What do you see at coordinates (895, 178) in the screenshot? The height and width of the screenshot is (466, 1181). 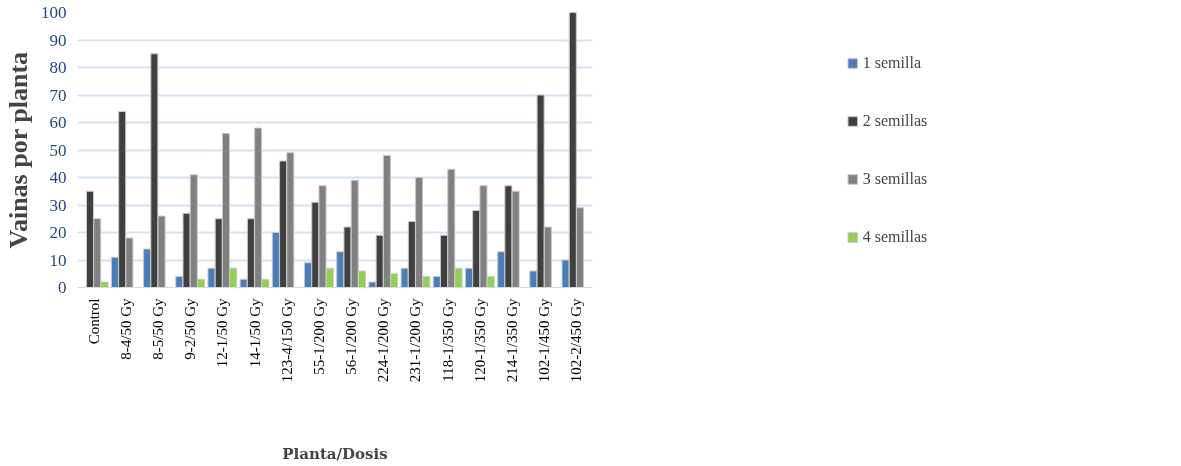 I see `legend-label: 3 semillas` at bounding box center [895, 178].